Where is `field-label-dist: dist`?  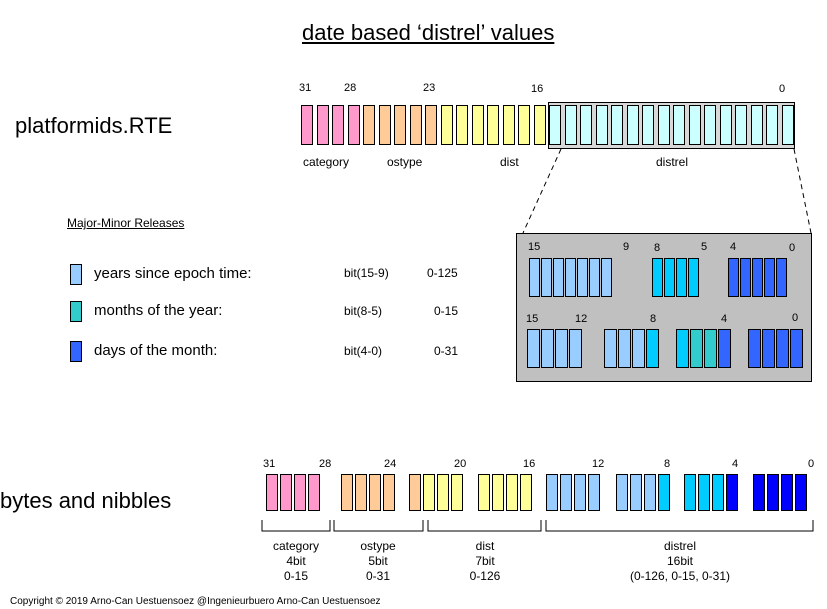 field-label-dist: dist is located at coordinates (509, 162).